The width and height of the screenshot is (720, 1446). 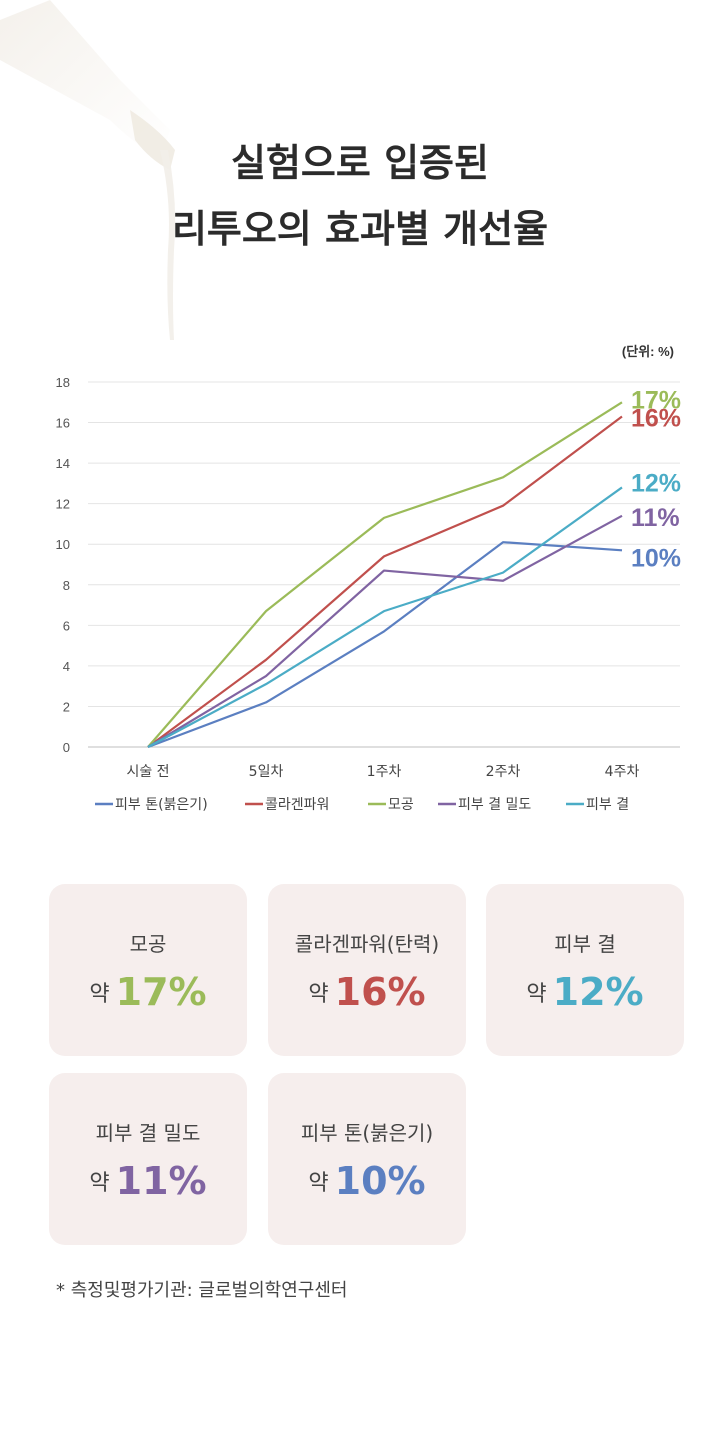 I want to click on title-line-1: 실험으로 입증된, so click(x=360, y=163).